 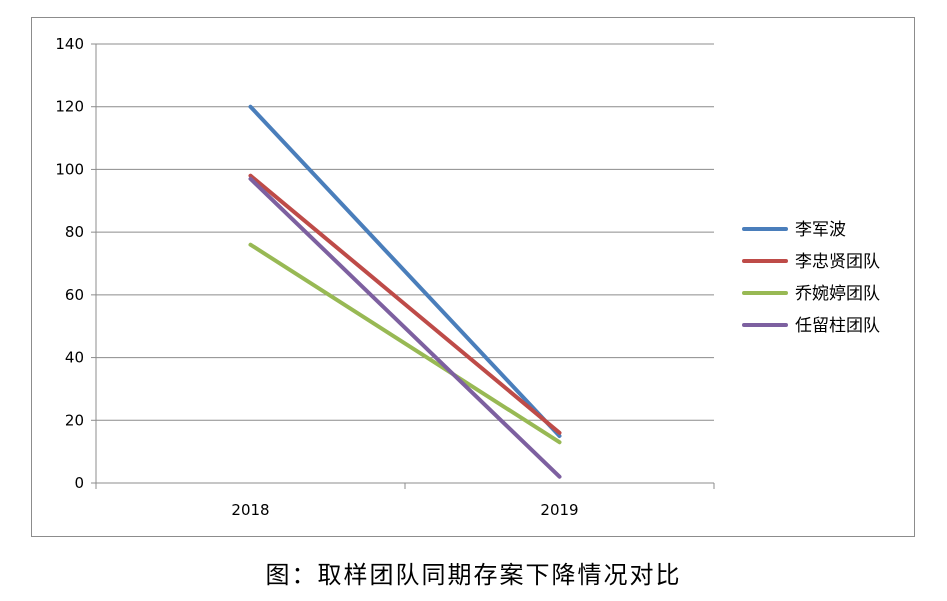 What do you see at coordinates (69, 107) in the screenshot?
I see `y-tick-label: 120` at bounding box center [69, 107].